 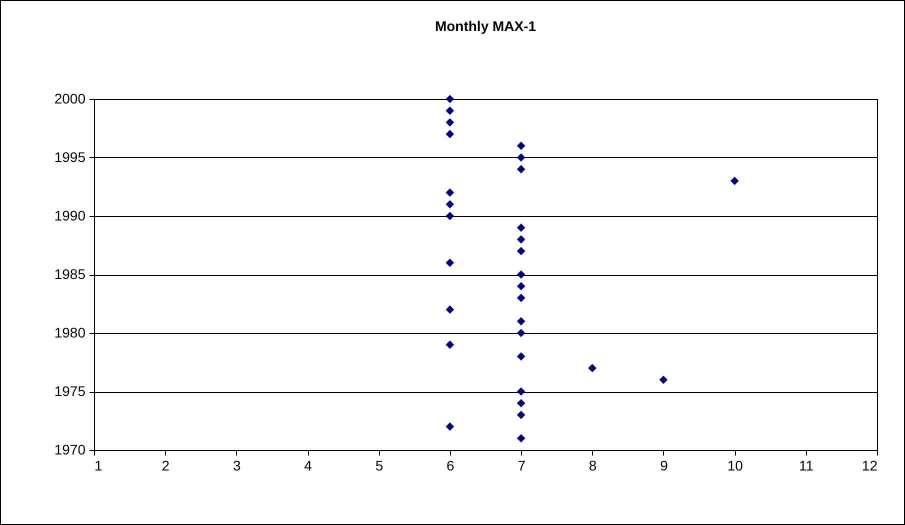 I want to click on x-tick-label: 1, so click(x=98, y=466).